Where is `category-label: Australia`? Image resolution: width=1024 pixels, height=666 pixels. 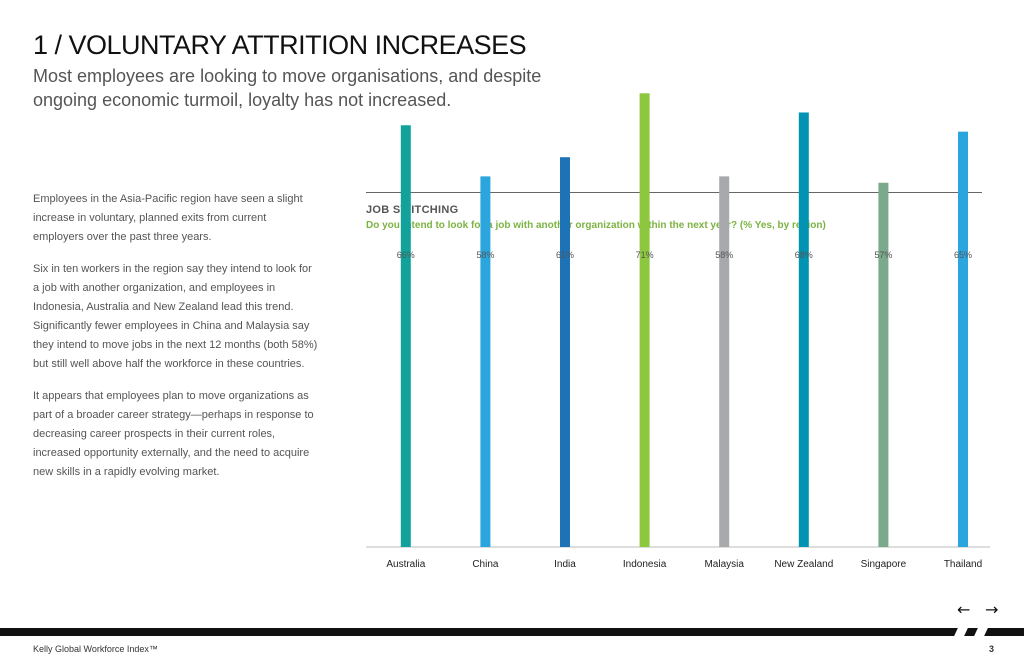 category-label: Australia is located at coordinates (405, 564).